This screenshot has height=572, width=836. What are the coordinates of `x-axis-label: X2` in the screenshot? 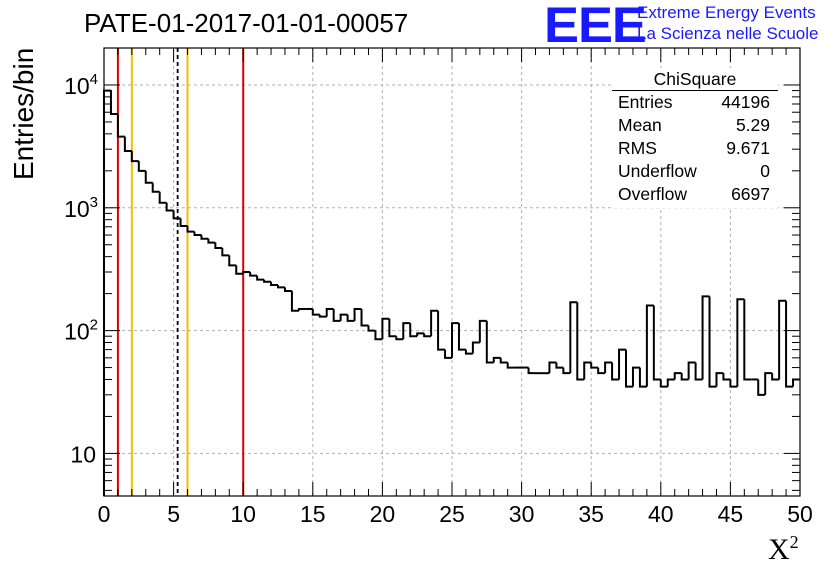 It's located at (783, 549).